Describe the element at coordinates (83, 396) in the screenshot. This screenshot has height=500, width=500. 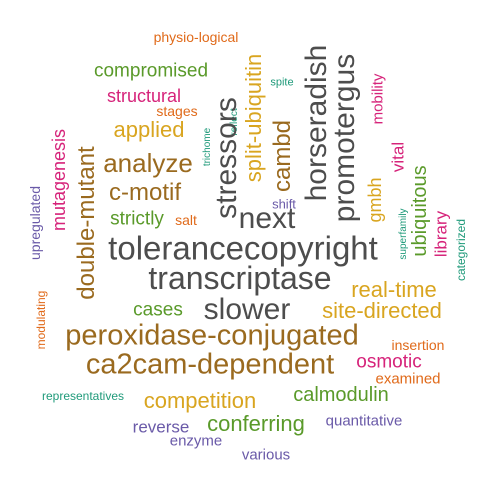
I see `word-representatives: representatives` at that location.